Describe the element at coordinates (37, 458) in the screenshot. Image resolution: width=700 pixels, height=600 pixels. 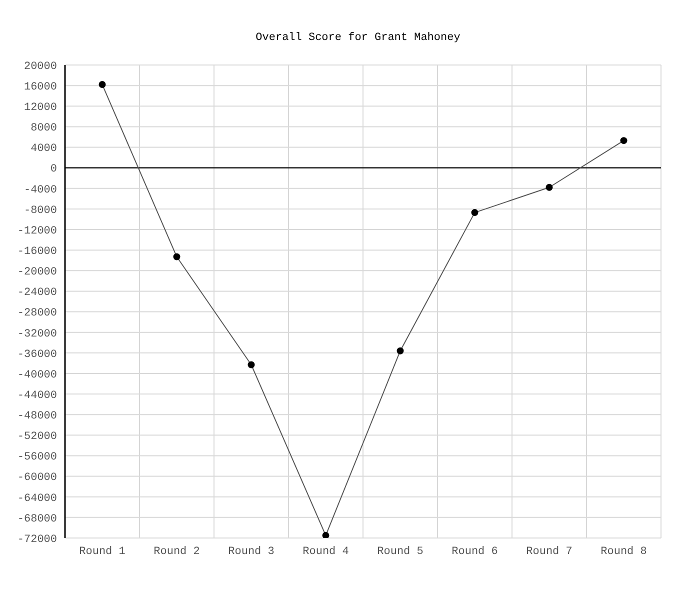
I see `y-tick-label: -56000` at that location.